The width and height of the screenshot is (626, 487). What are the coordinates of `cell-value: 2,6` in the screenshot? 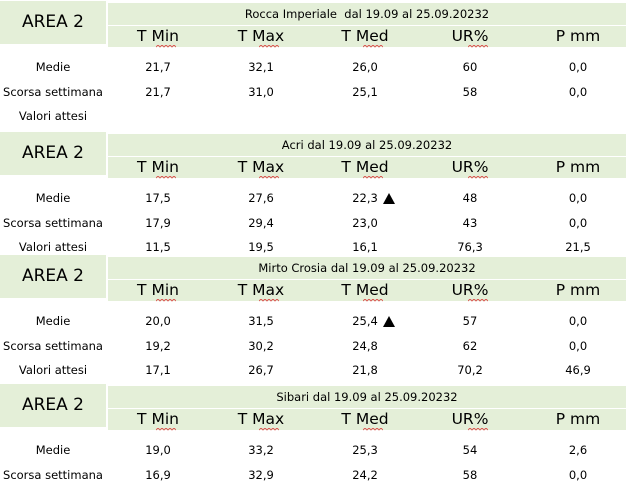 It's located at (578, 450).